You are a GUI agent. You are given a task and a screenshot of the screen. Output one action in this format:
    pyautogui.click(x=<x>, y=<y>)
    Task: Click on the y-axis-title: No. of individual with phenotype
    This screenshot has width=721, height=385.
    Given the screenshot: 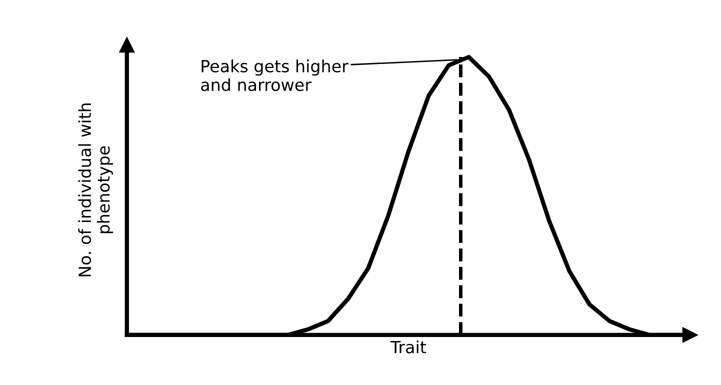 What is the action you would take?
    pyautogui.click(x=96, y=189)
    